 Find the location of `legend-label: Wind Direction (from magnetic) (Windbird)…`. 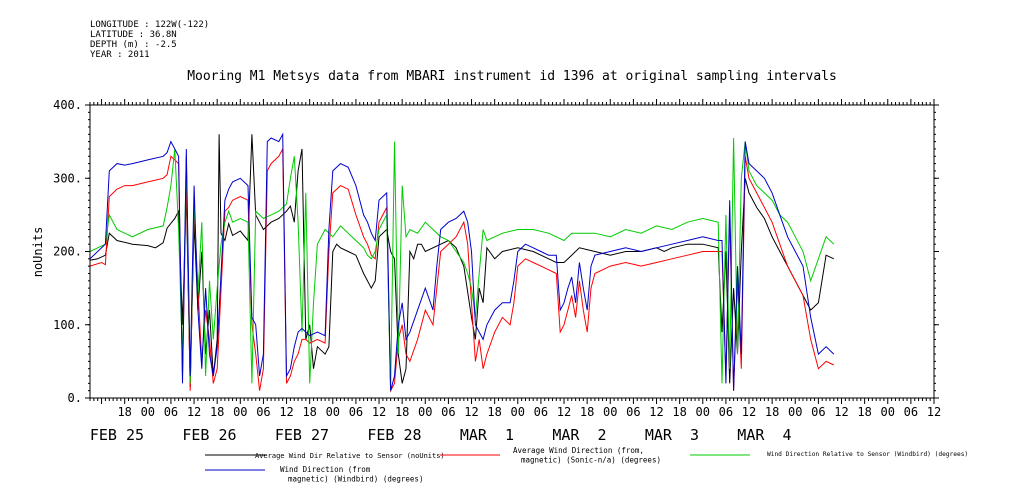

legend-label: Wind Direction (from magnetic) (Windbird)… is located at coordinates (351, 474).